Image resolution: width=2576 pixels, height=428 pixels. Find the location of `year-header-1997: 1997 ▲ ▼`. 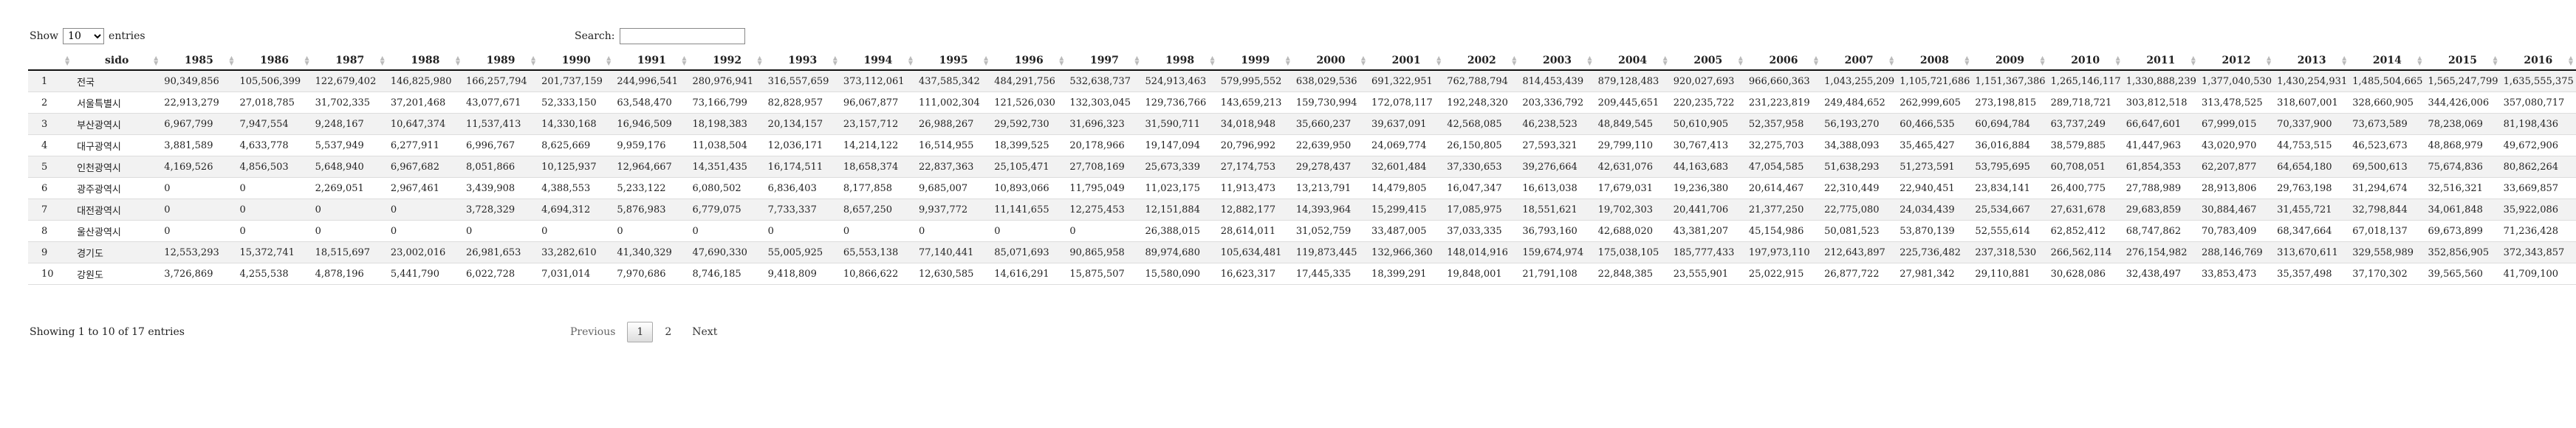

year-header-1997: 1997 ▲ ▼ is located at coordinates (1104, 61).